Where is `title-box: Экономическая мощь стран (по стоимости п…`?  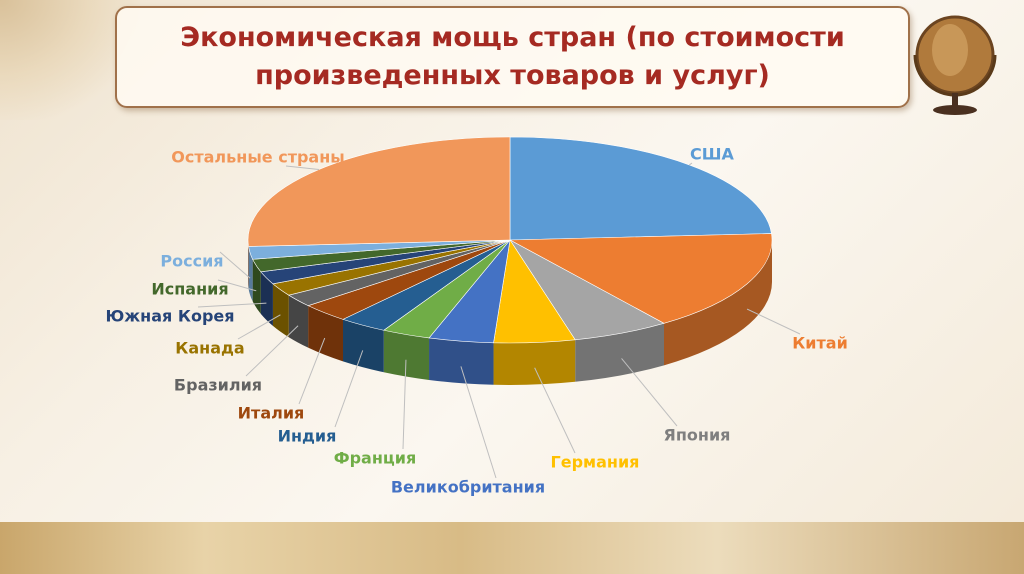 title-box: Экономическая мощь стран (по стоимости п… is located at coordinates (512, 57).